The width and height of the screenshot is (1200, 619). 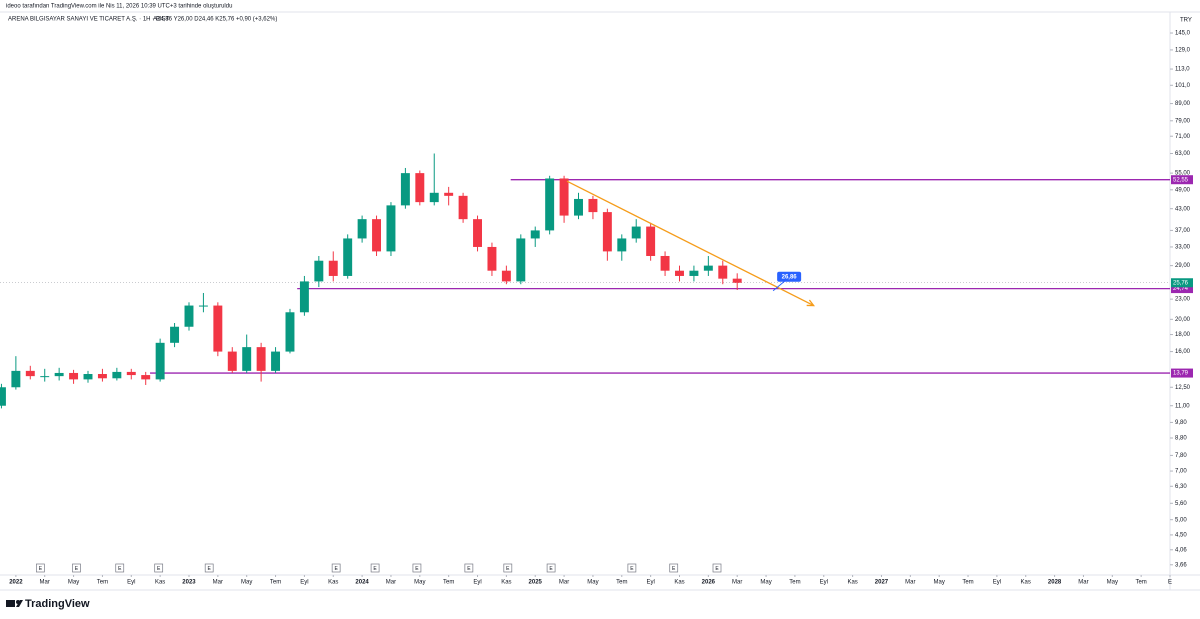 What do you see at coordinates (779, 286) in the screenshot?
I see `callout-pointer` at bounding box center [779, 286].